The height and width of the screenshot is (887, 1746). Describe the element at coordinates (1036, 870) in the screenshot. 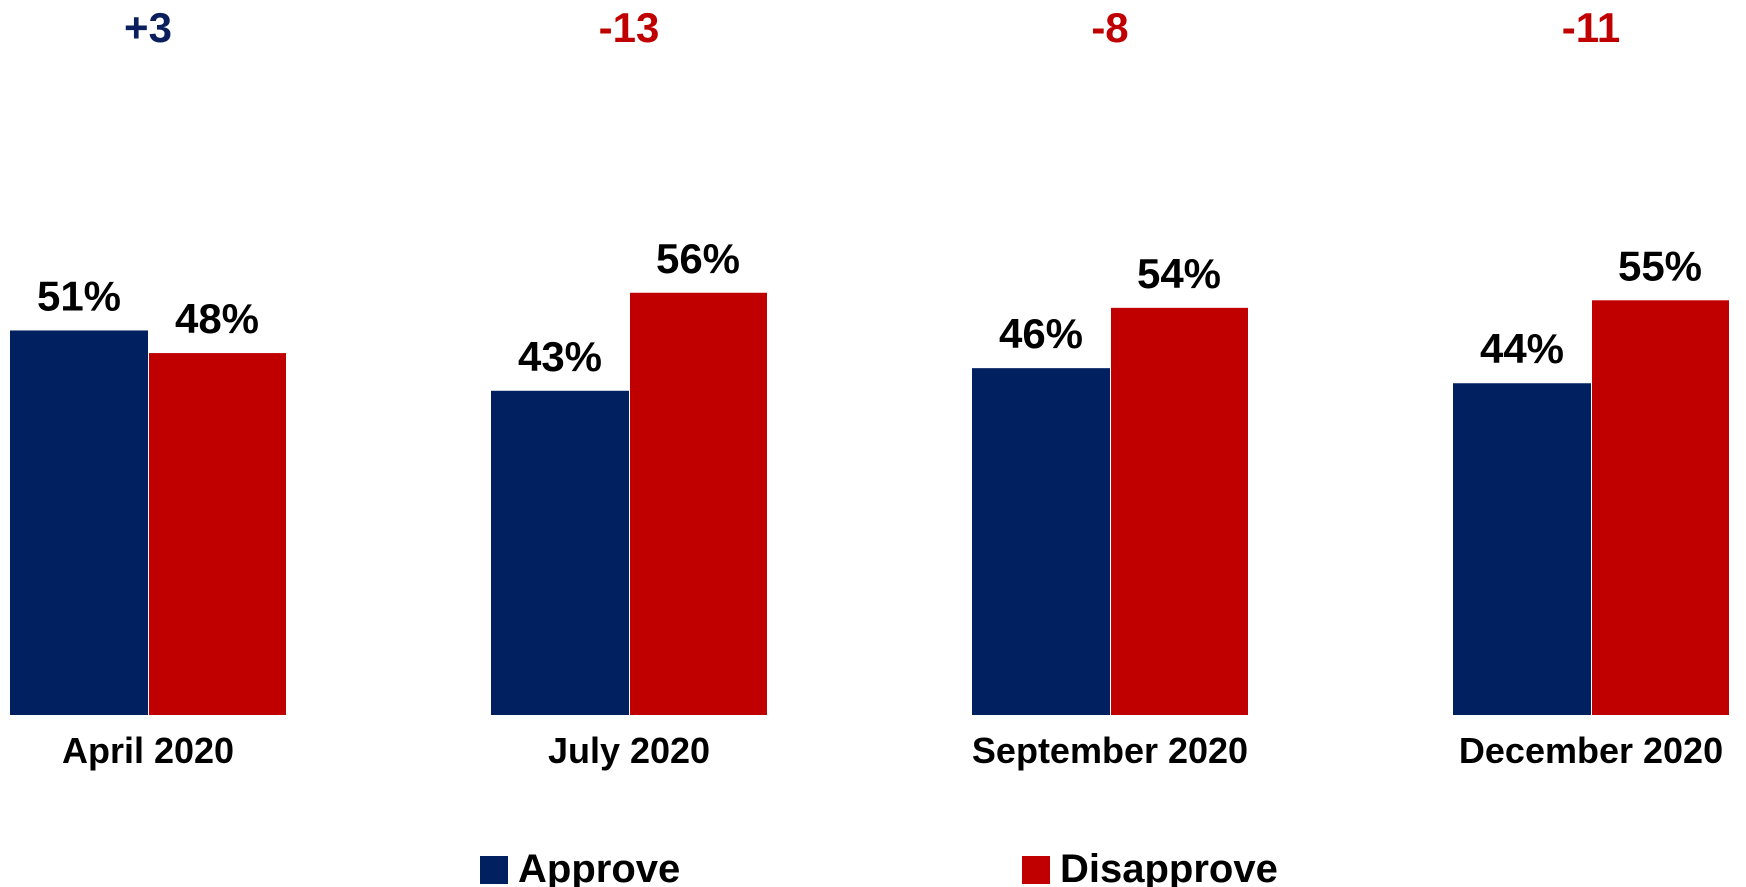

I see `legend-swatch-disapprove` at that location.